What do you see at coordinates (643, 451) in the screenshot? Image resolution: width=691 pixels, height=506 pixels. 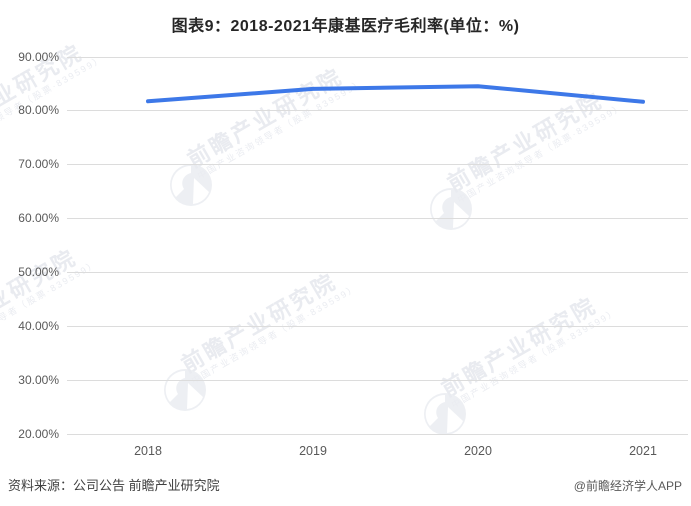 I see `x-tick-label: 2021` at bounding box center [643, 451].